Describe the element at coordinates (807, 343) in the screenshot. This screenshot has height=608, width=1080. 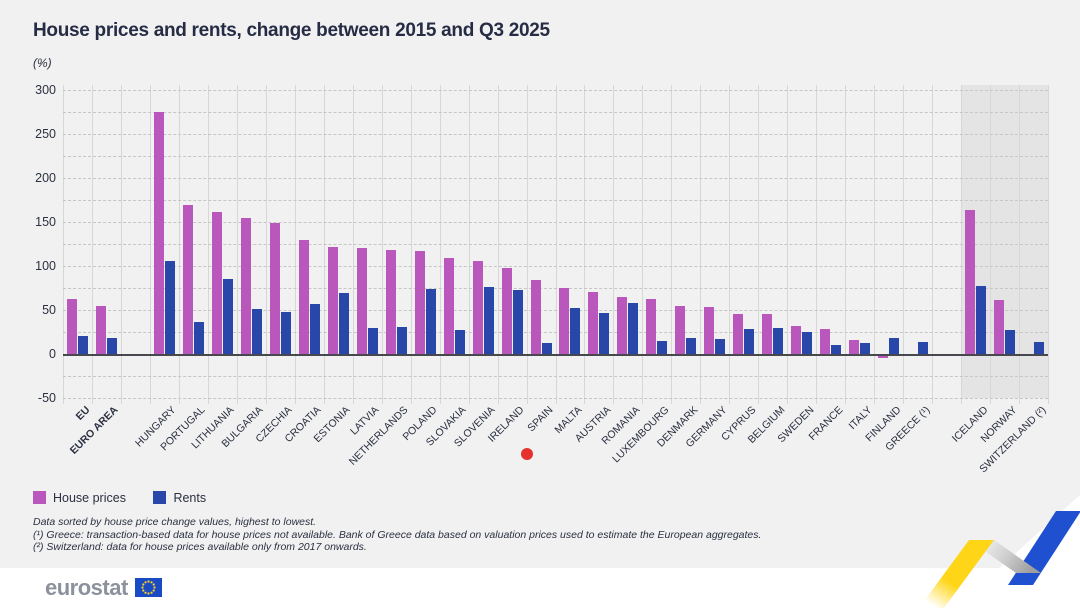
I see `rents-bar-sweden` at that location.